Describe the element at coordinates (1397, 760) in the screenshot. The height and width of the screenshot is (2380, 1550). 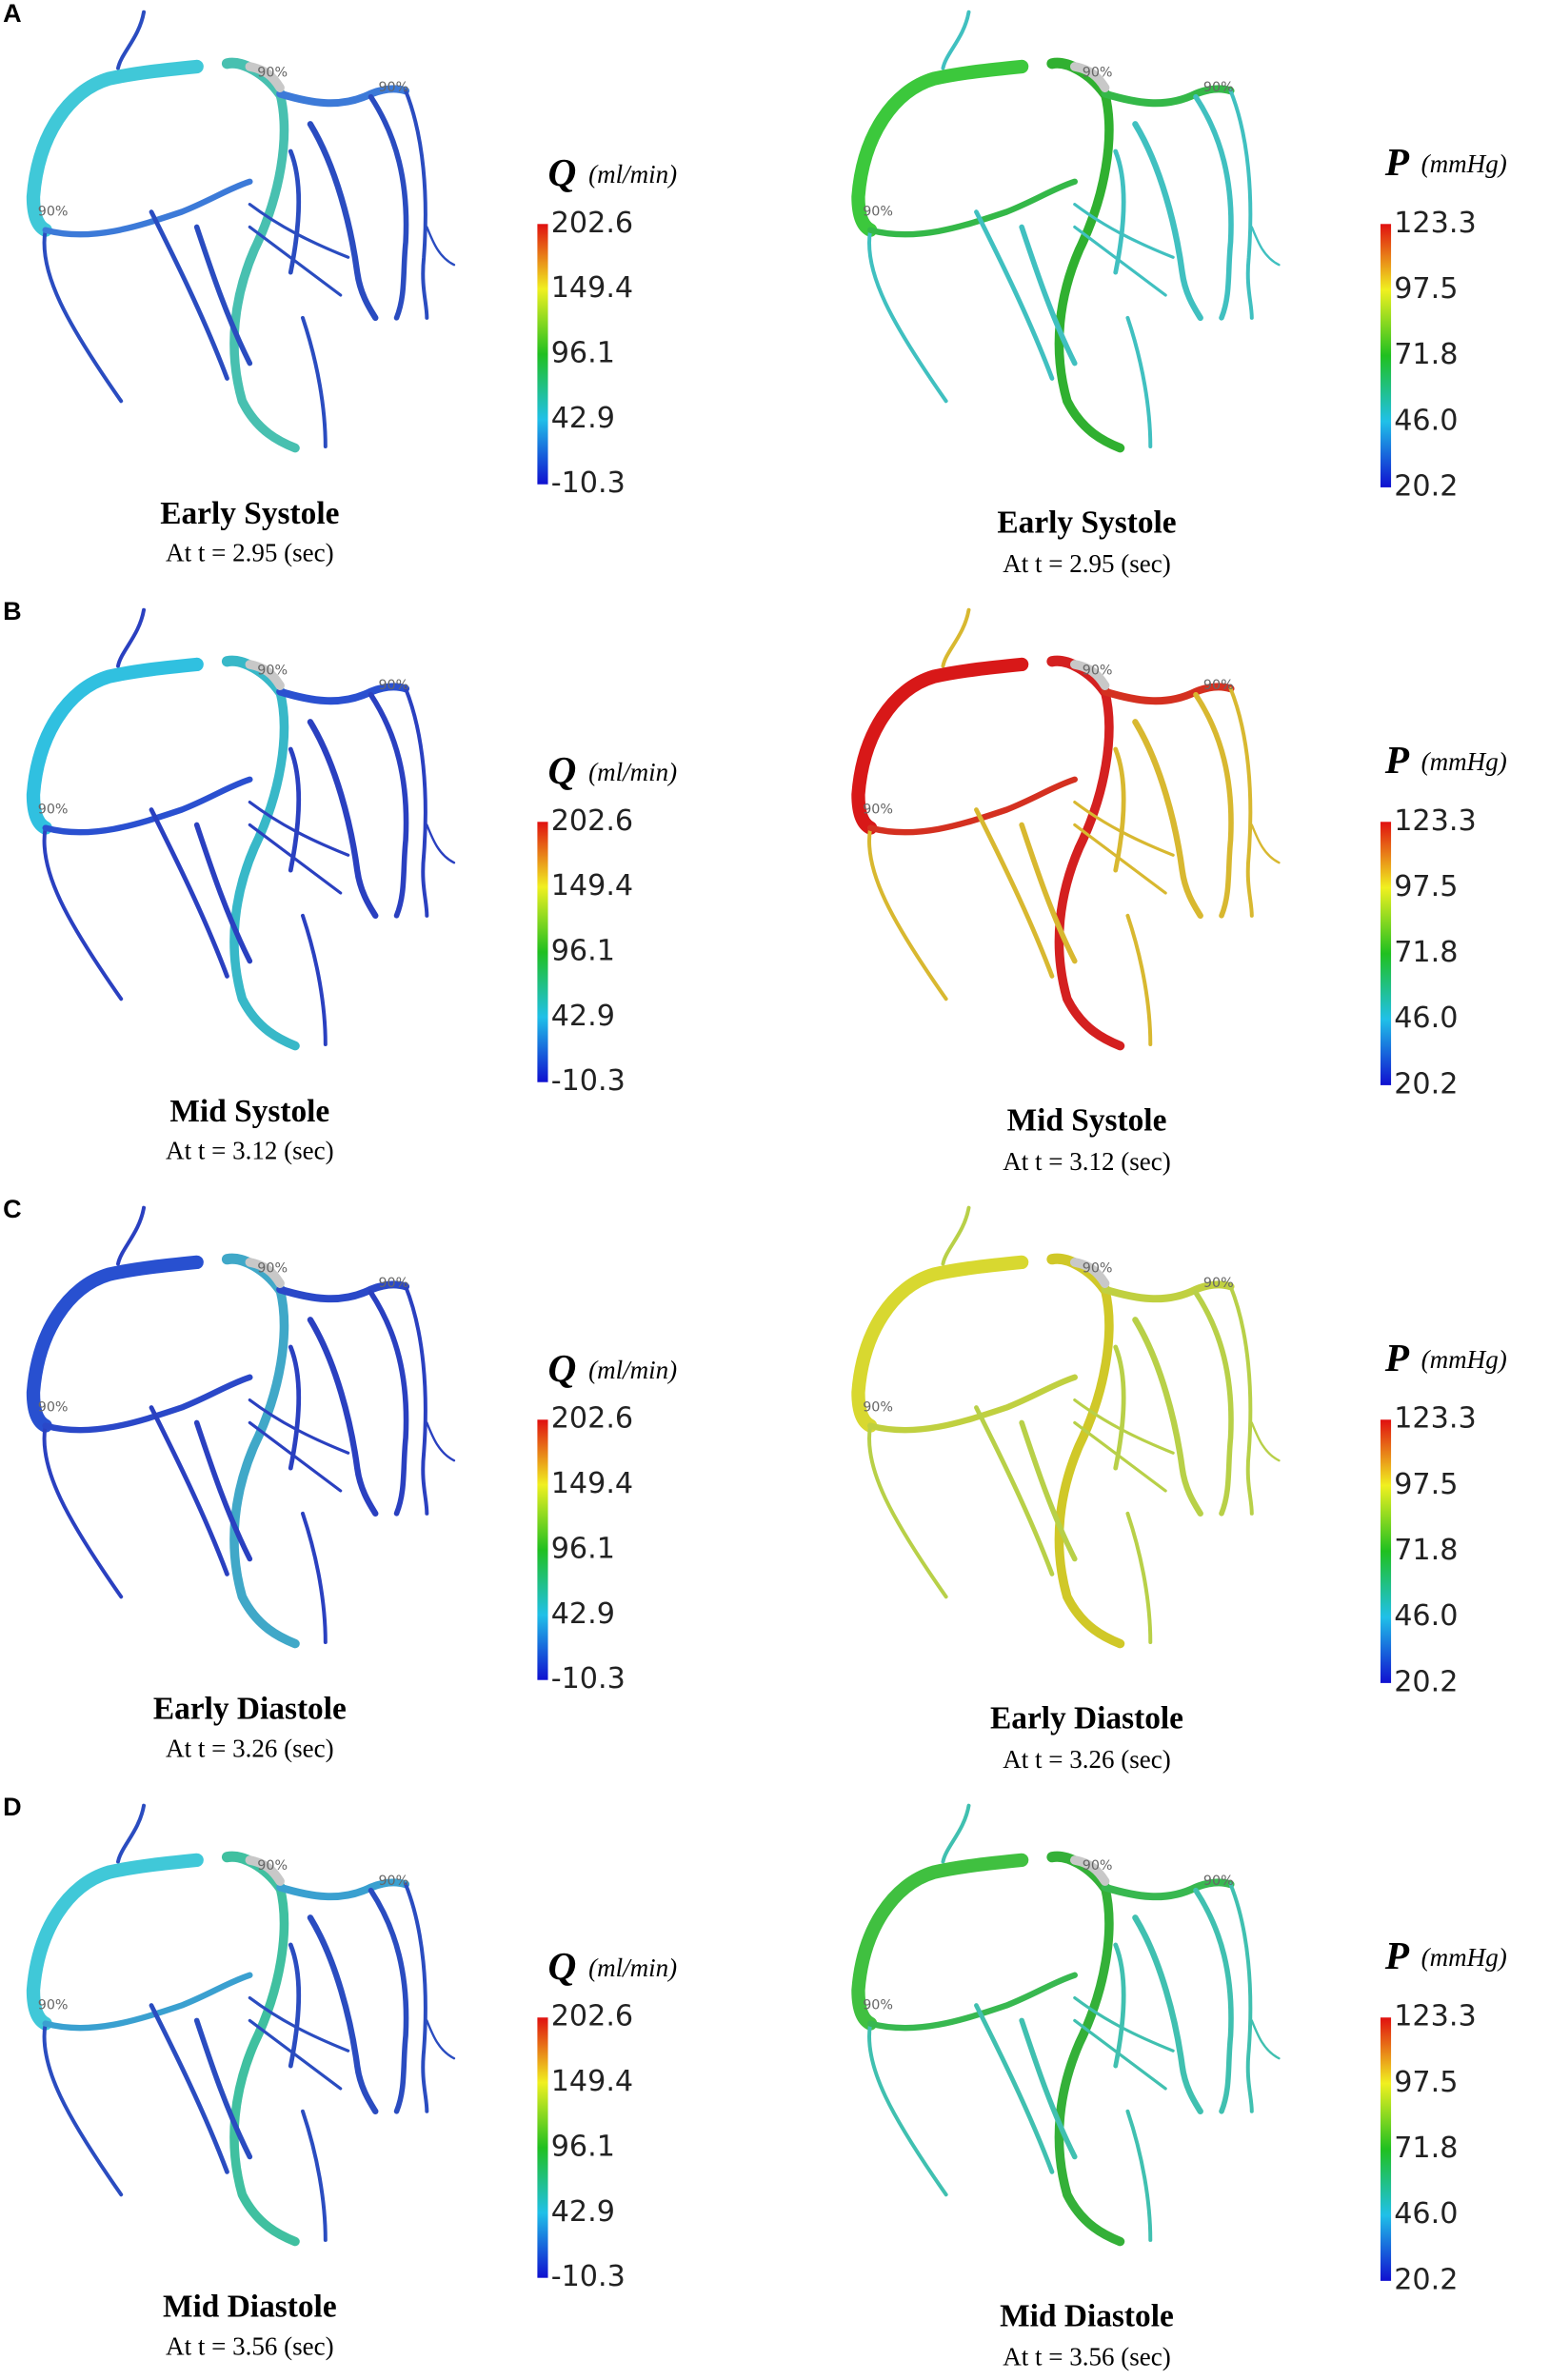
I see `quantity: P` at that location.